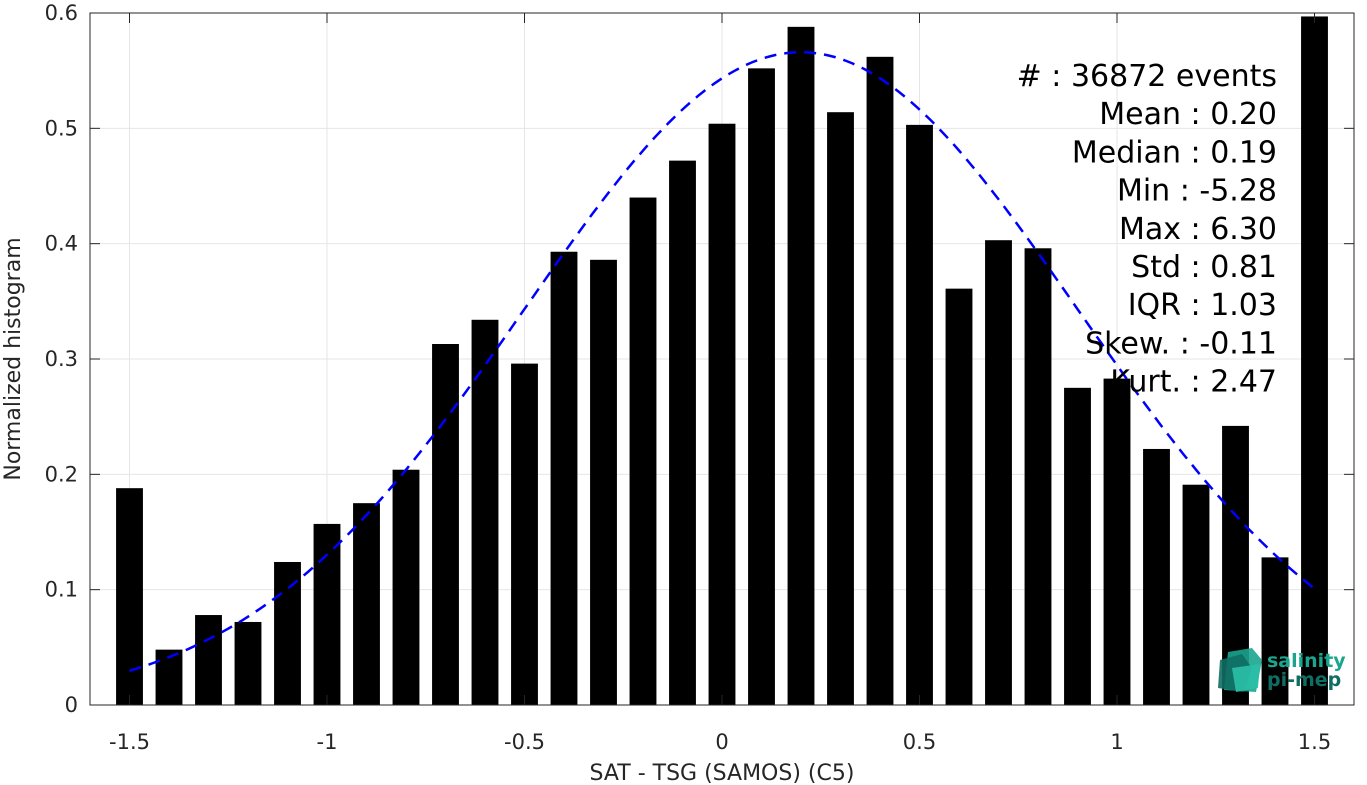 The height and width of the screenshot is (785, 1367). What do you see at coordinates (919, 742) in the screenshot?
I see `x-tick-label: 0.5` at bounding box center [919, 742].